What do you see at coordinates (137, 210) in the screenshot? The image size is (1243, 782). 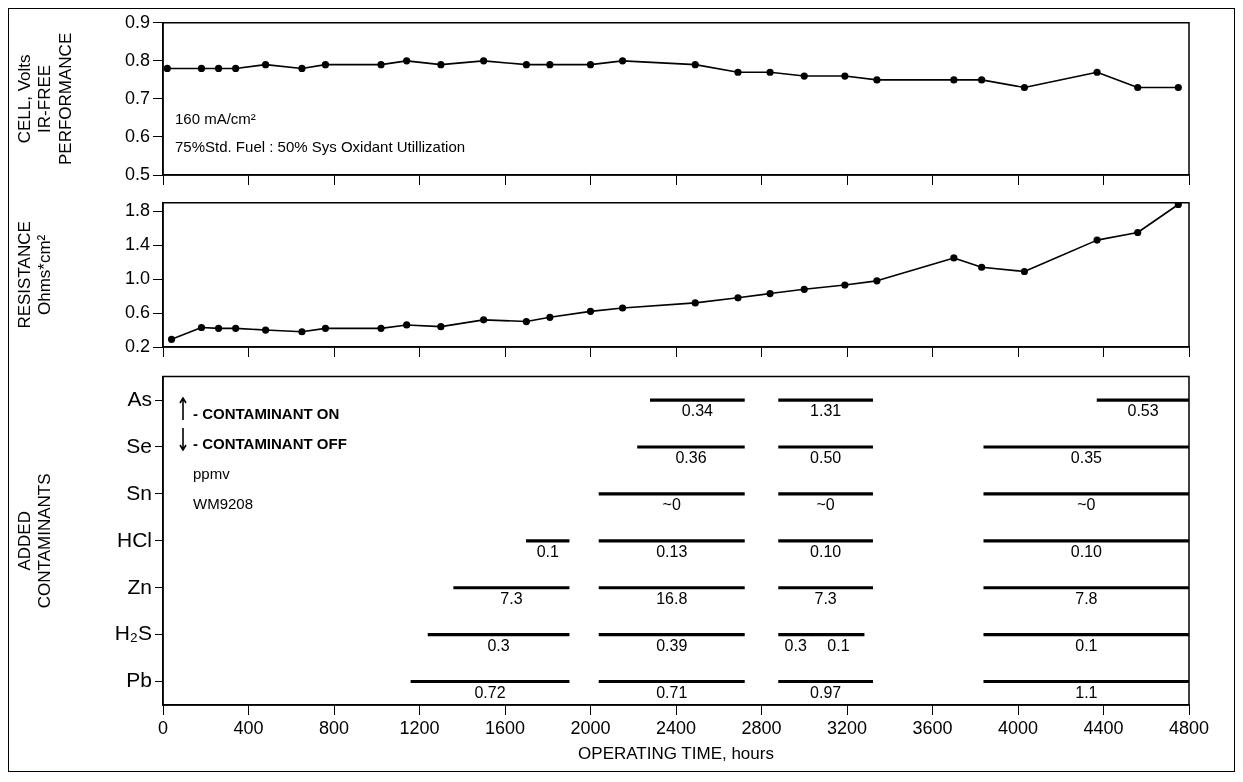 I see `y-tick-label: 1.8` at bounding box center [137, 210].